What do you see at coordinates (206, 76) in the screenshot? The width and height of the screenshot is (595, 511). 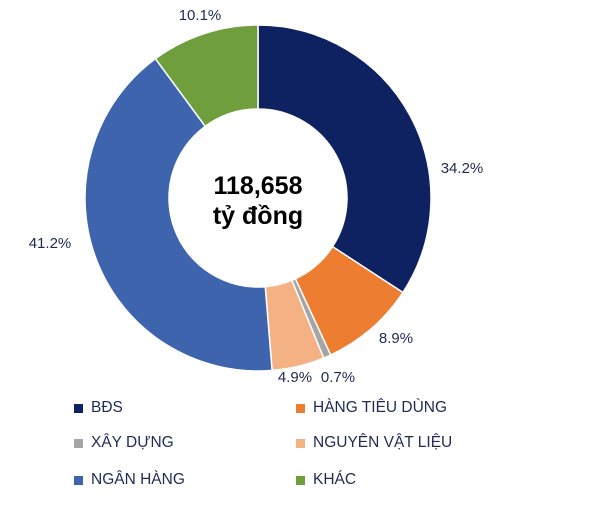 I see `slice-khac` at bounding box center [206, 76].